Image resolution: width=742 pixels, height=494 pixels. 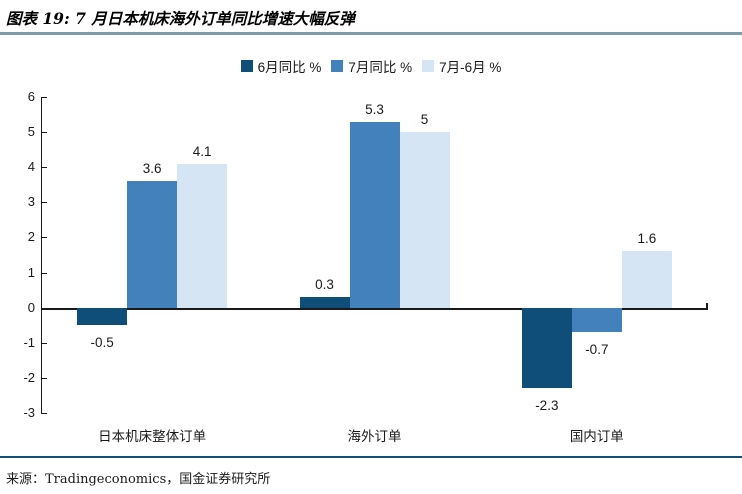 What do you see at coordinates (707, 305) in the screenshot?
I see `x-axis-end-tick` at bounding box center [707, 305].